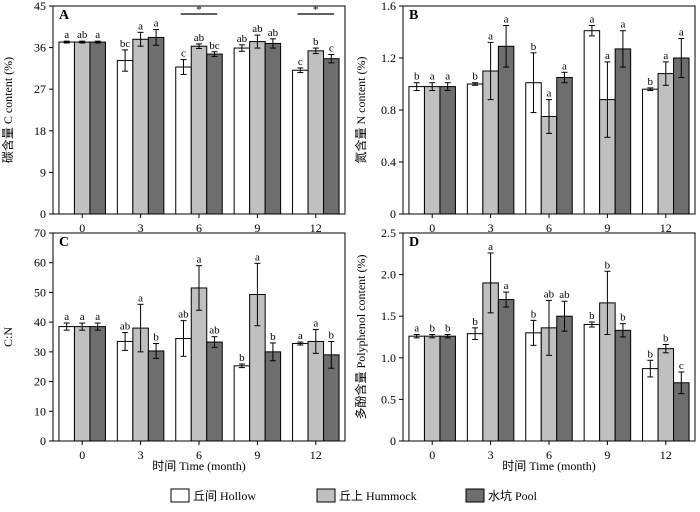 This screenshot has height=512, width=700. I want to click on y-tick-label: 0, so click(393, 214).